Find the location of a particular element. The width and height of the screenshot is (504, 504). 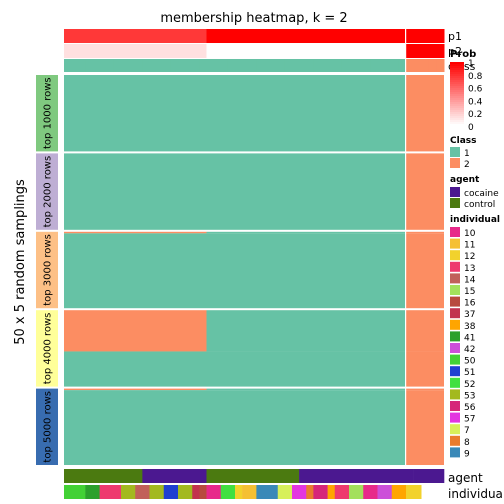

legend-individual-label: 13 is located at coordinates (469, 269).